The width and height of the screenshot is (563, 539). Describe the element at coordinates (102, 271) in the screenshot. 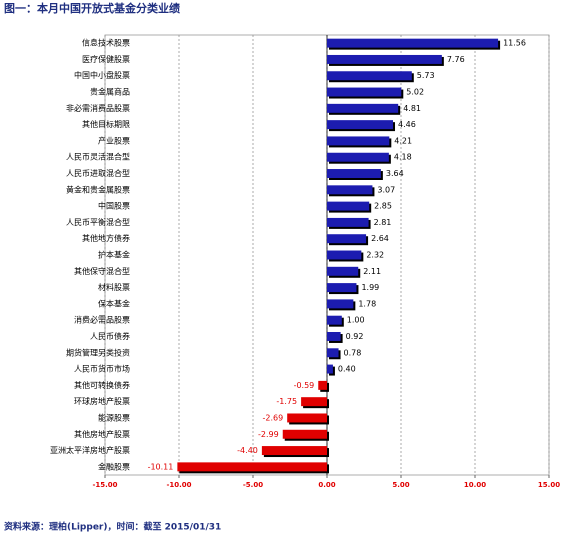

I see `category-label: 其他保守混合型` at that location.